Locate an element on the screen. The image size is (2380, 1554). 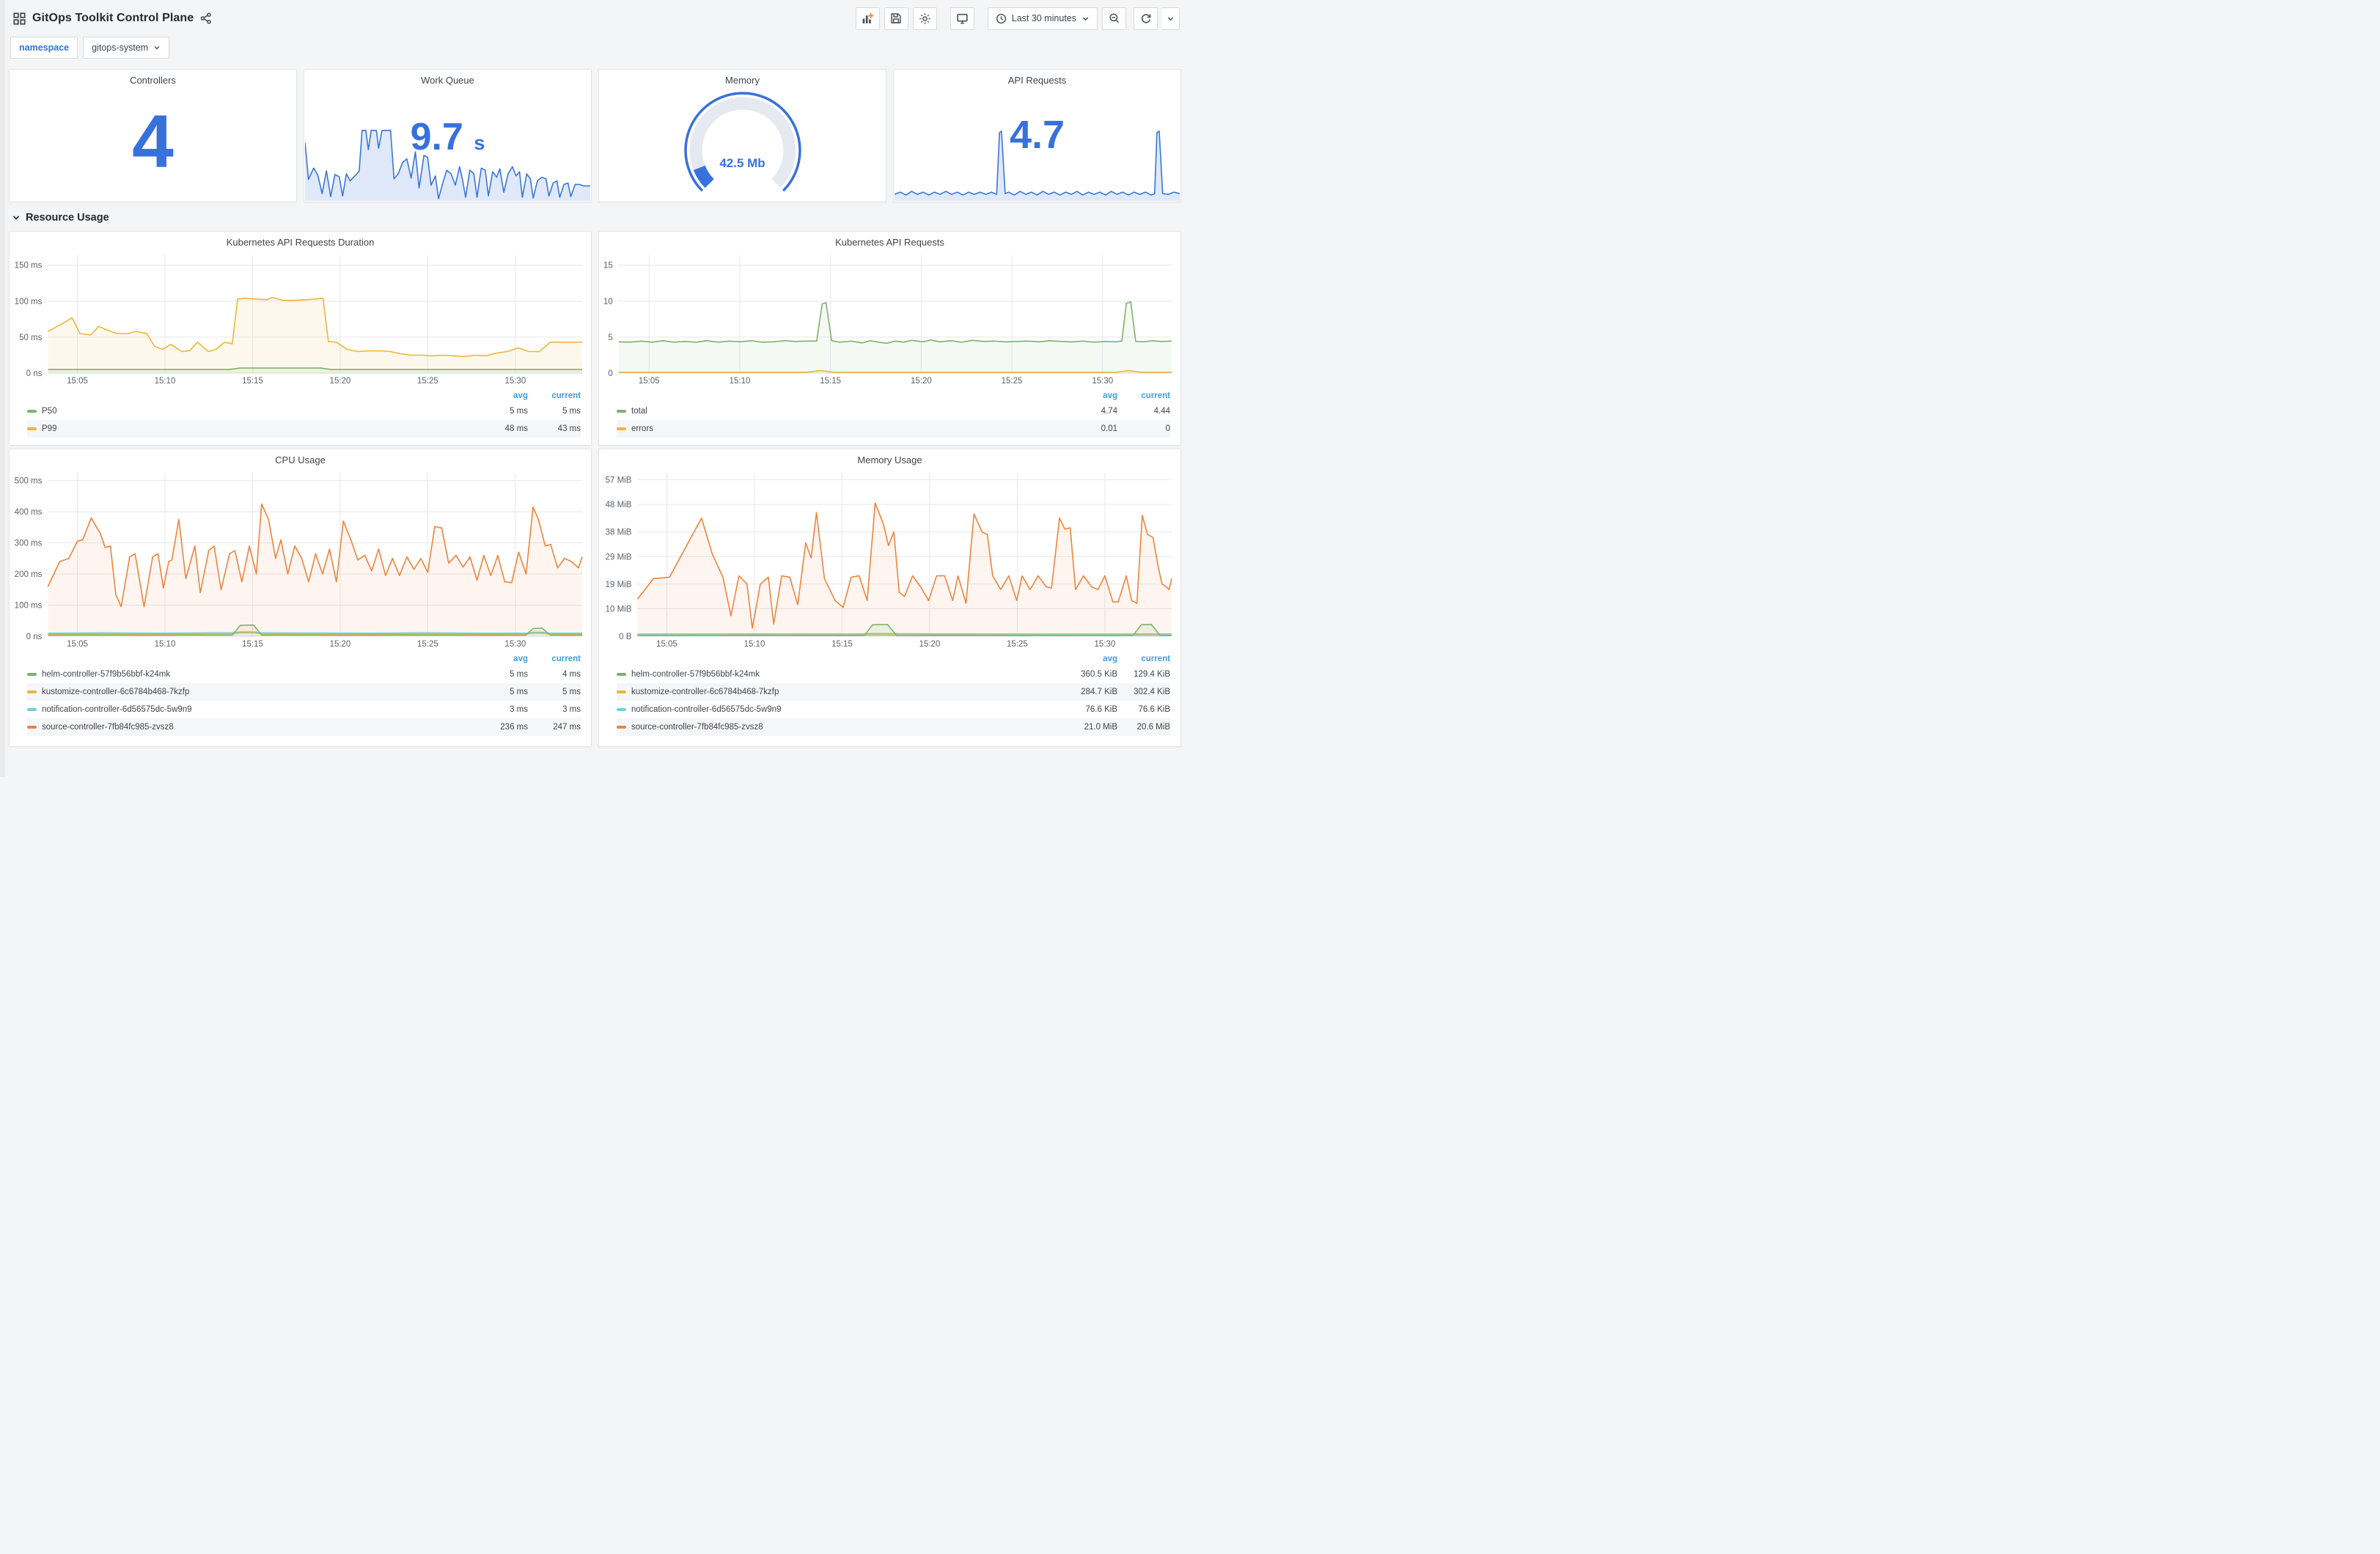
legend-current: 0 is located at coordinates (1167, 428).